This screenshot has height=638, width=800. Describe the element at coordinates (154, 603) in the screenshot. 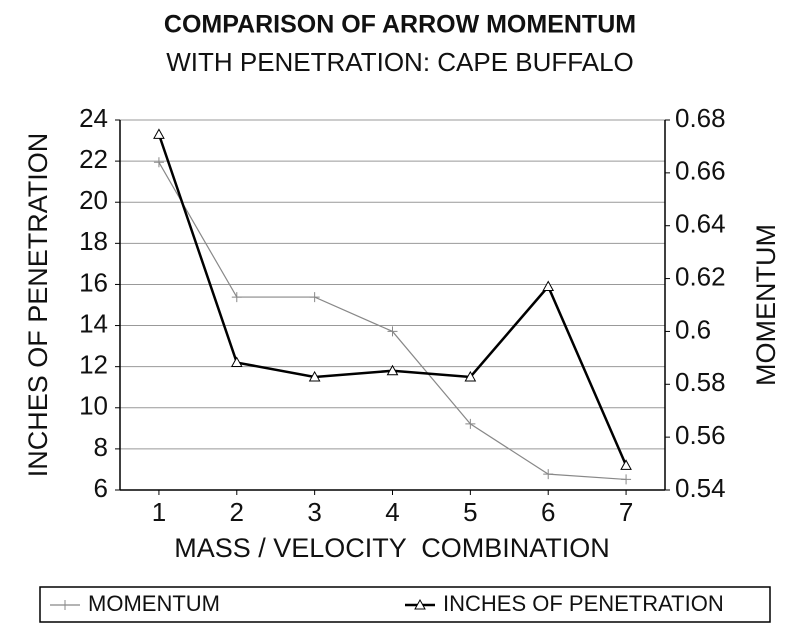

I see `legend-label: MOMENTUM` at that location.